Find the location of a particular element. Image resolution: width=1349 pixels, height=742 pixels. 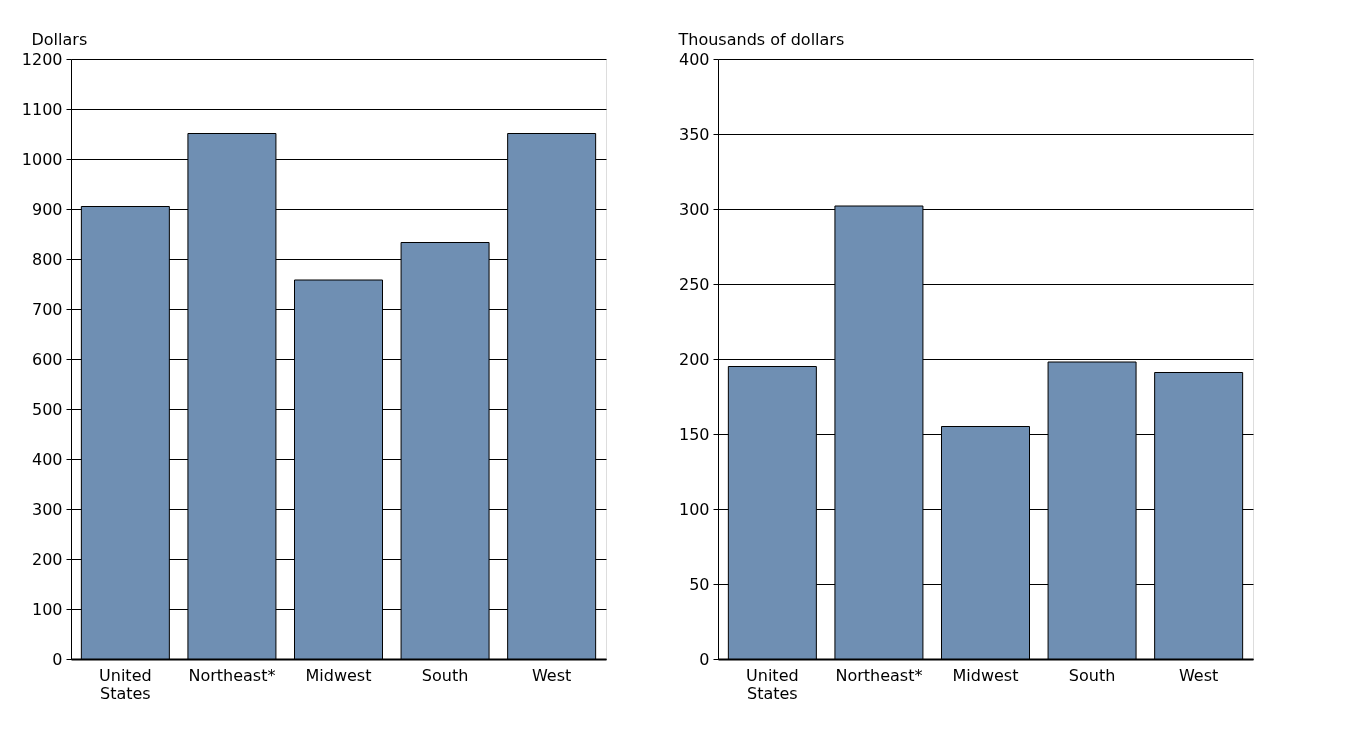

y-tick-label: 1100 is located at coordinates (42, 109).